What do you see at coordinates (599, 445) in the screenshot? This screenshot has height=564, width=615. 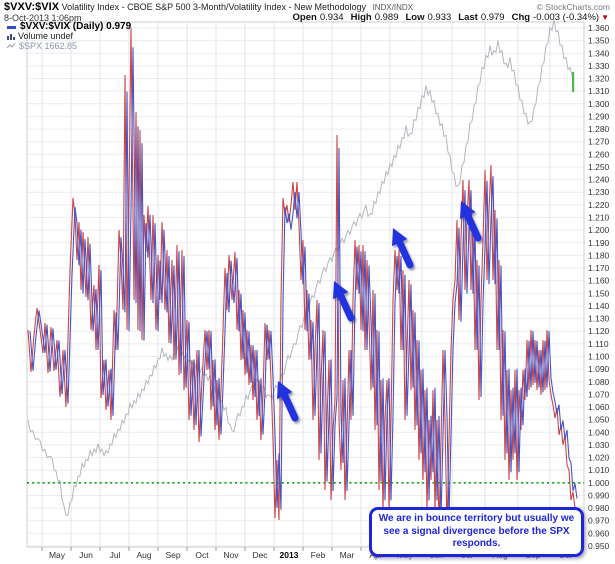 I see `svg-text: 1.030` at bounding box center [599, 445].